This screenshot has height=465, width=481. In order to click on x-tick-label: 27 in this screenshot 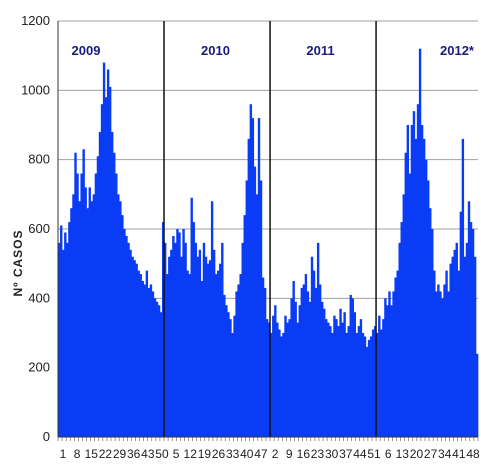, I will do `click(431, 454)`.